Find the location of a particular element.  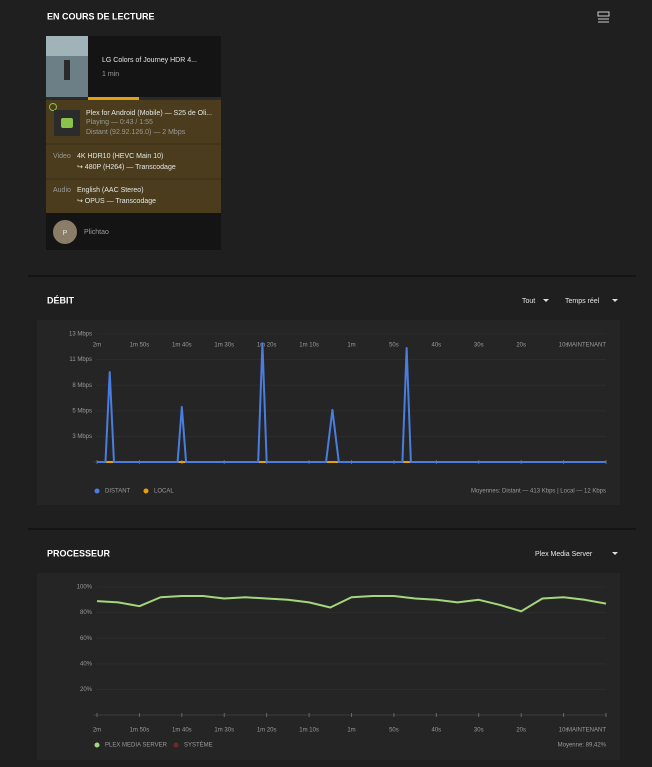

video-source: 4K HDR10 (HEVC Main 10) is located at coordinates (120, 156).